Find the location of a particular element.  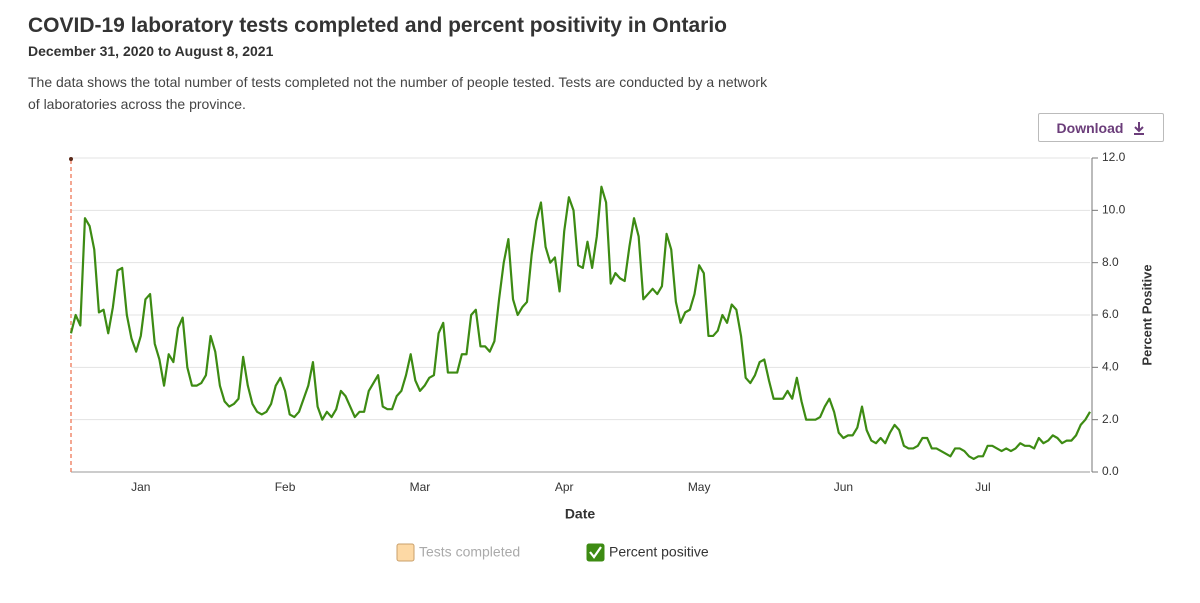

y2-tick-label: 10.0 is located at coordinates (1114, 210).